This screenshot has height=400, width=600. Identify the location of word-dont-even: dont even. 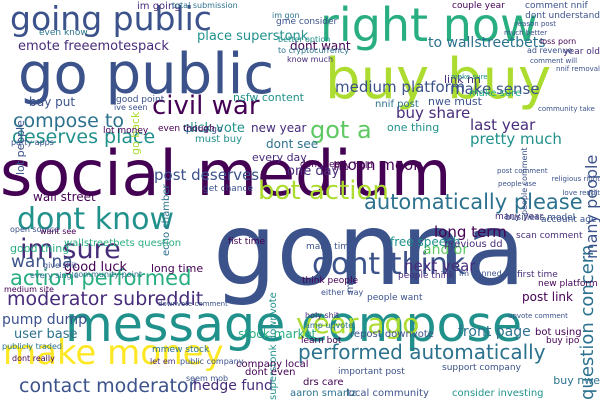
(270, 372).